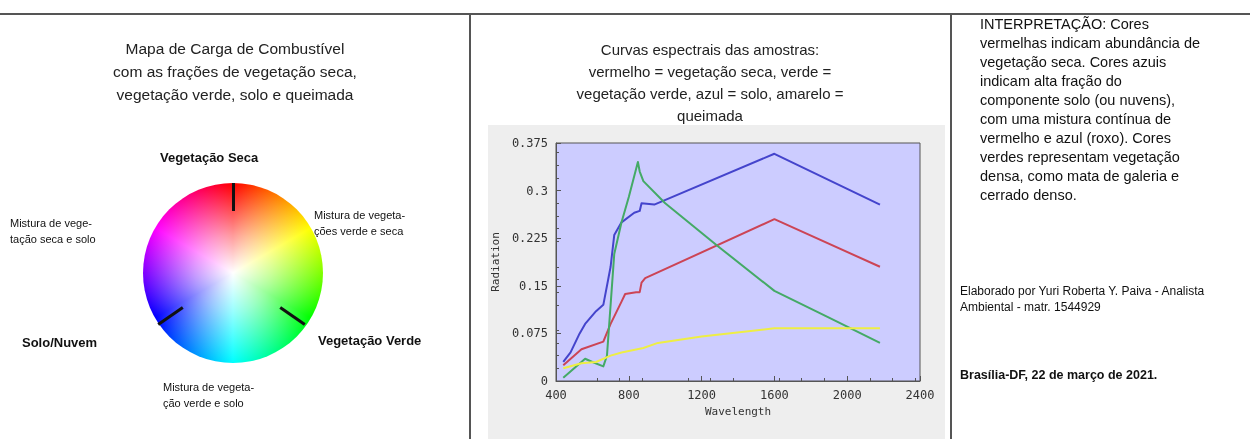 Image resolution: width=1250 pixels, height=439 pixels. What do you see at coordinates (847, 395) in the screenshot?
I see `x-tick-label: 2000` at bounding box center [847, 395].